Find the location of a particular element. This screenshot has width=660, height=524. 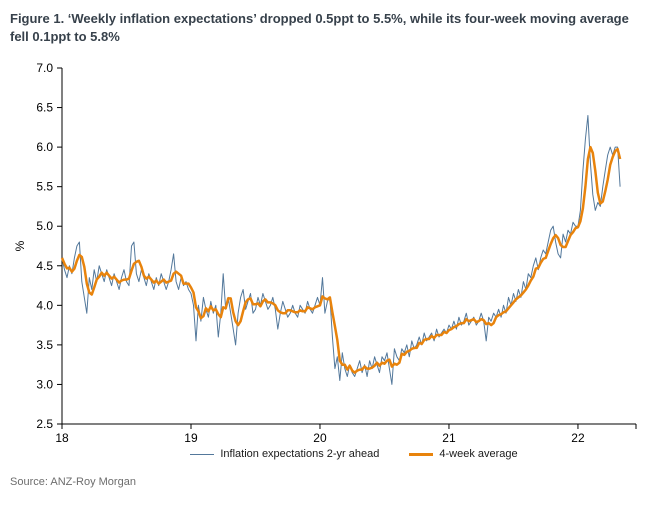

x-axis-tick-label: 19 is located at coordinates (191, 438).